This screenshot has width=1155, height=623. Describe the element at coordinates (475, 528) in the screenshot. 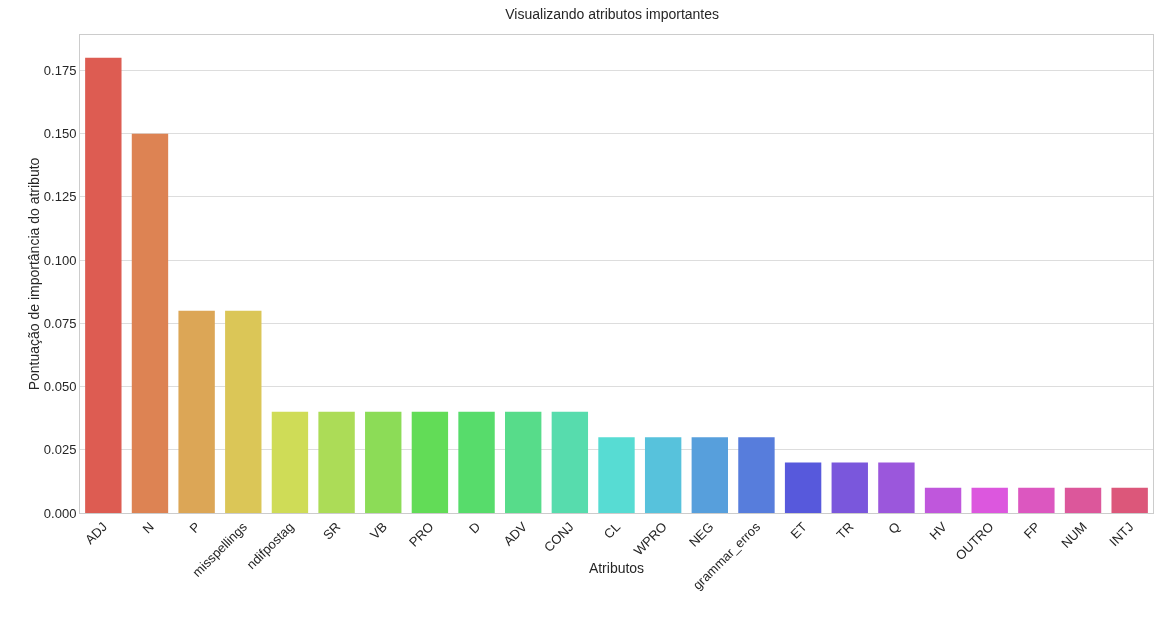

I see `x-tick-label: D` at that location.